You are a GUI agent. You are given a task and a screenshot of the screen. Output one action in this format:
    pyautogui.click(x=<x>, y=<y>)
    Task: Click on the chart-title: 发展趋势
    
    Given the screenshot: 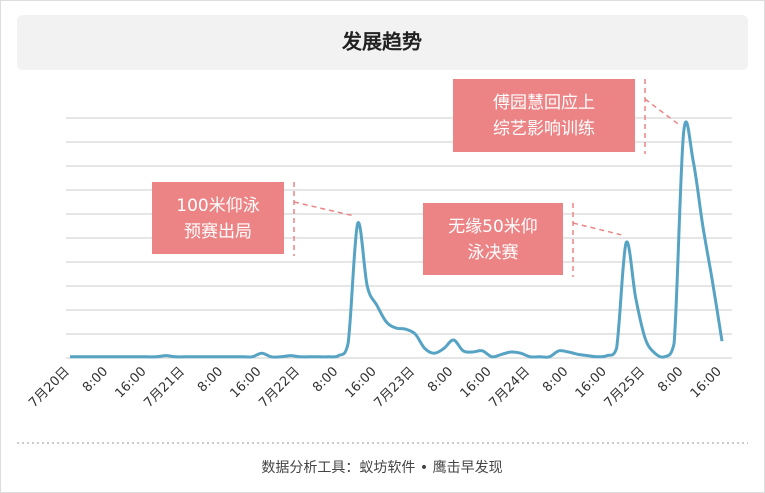 What is the action you would take?
    pyautogui.click(x=381, y=42)
    